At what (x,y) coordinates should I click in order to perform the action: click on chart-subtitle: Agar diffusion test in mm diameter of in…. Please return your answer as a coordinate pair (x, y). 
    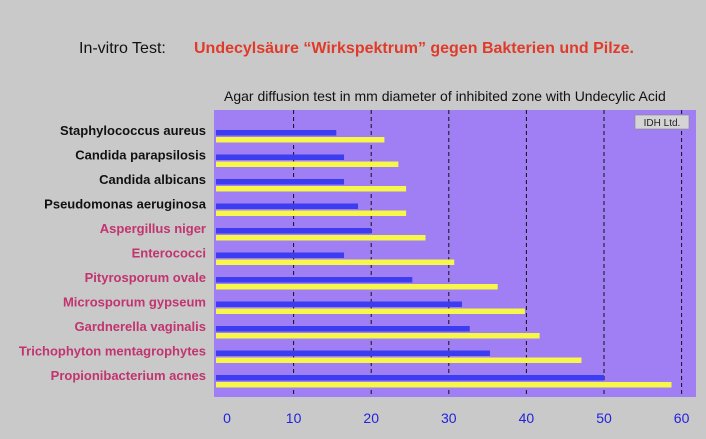
    Looking at the image, I should click on (445, 96).